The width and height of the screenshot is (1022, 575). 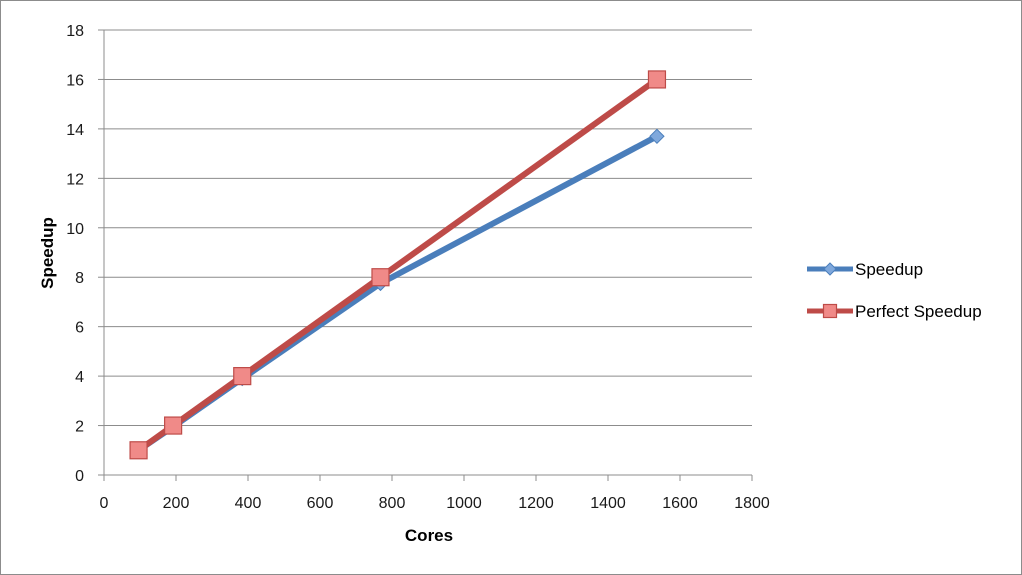 I want to click on y-tick-label-6: 6, so click(x=79, y=328).